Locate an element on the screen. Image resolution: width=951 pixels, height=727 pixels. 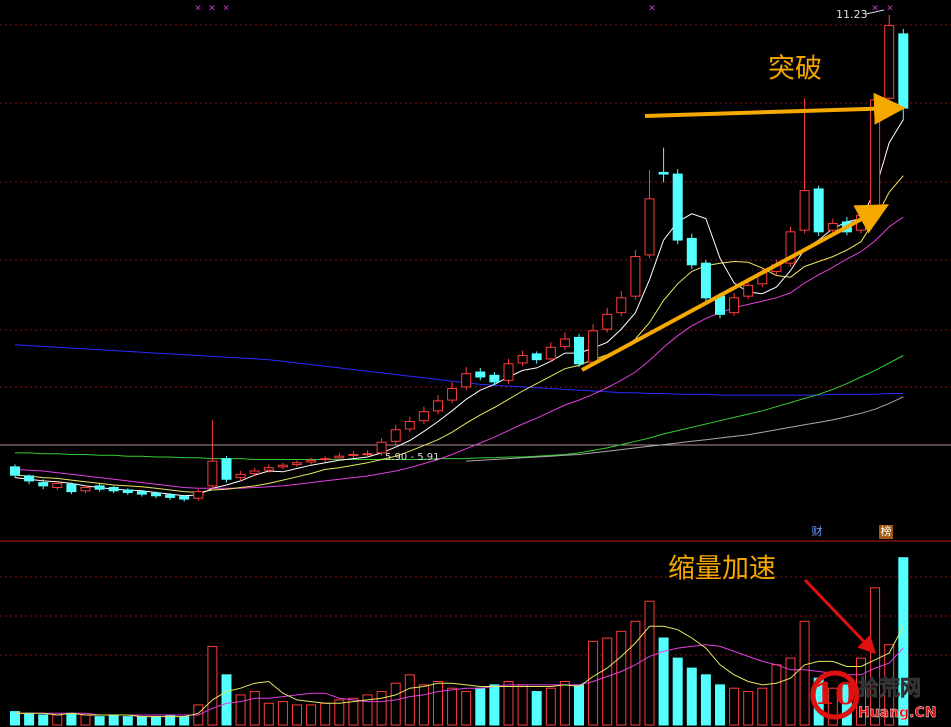
high-label: 11.23 is located at coordinates (852, 14).